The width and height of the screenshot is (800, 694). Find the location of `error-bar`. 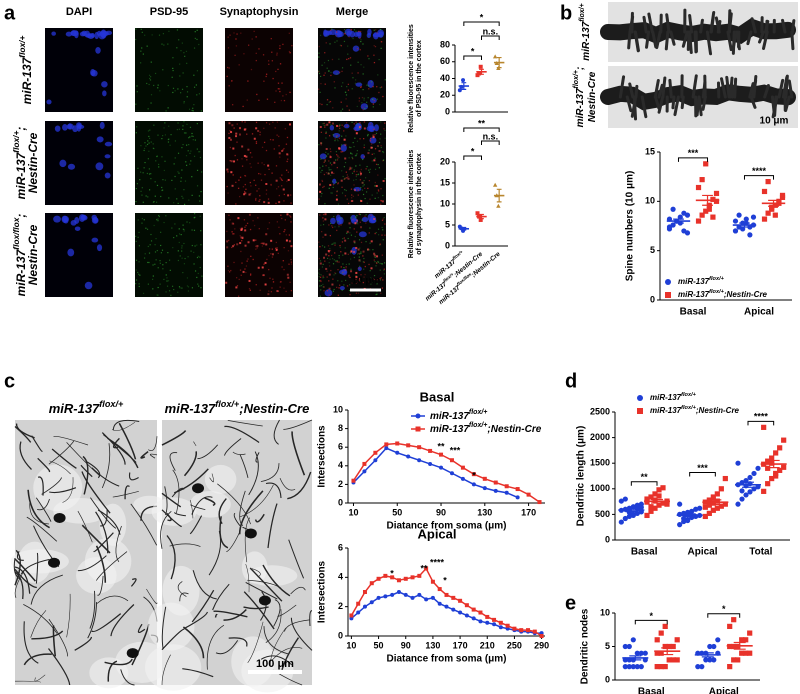

error-bar is located at coordinates (667, 651).